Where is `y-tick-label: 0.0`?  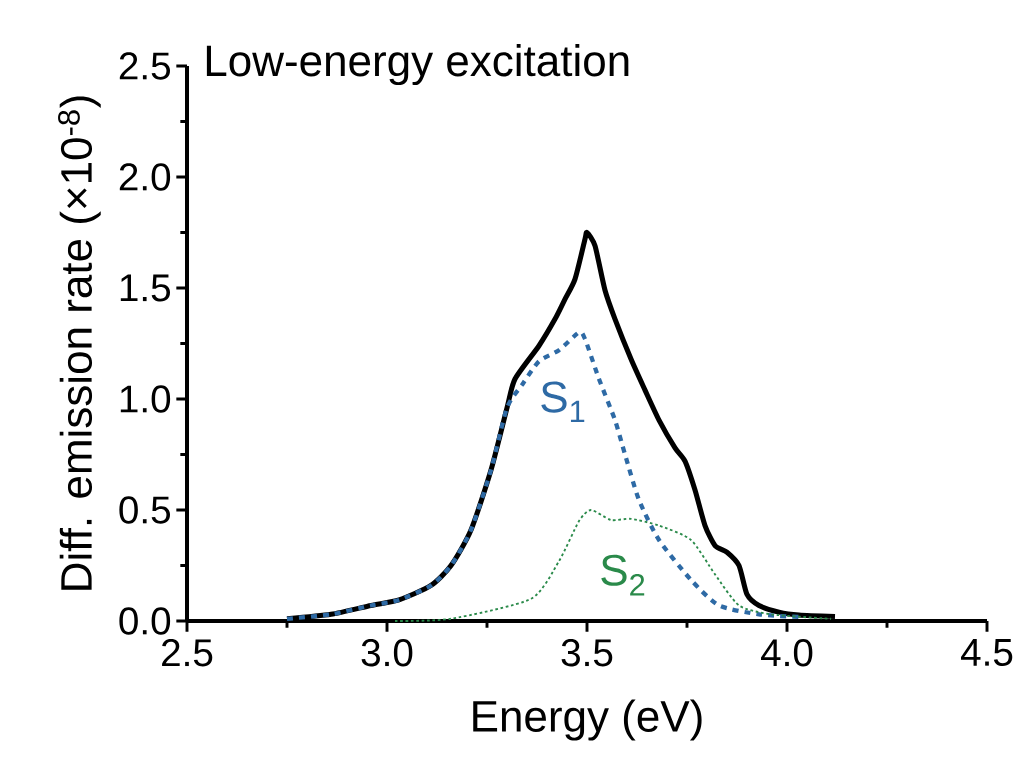 y-tick-label: 0.0 is located at coordinates (145, 621).